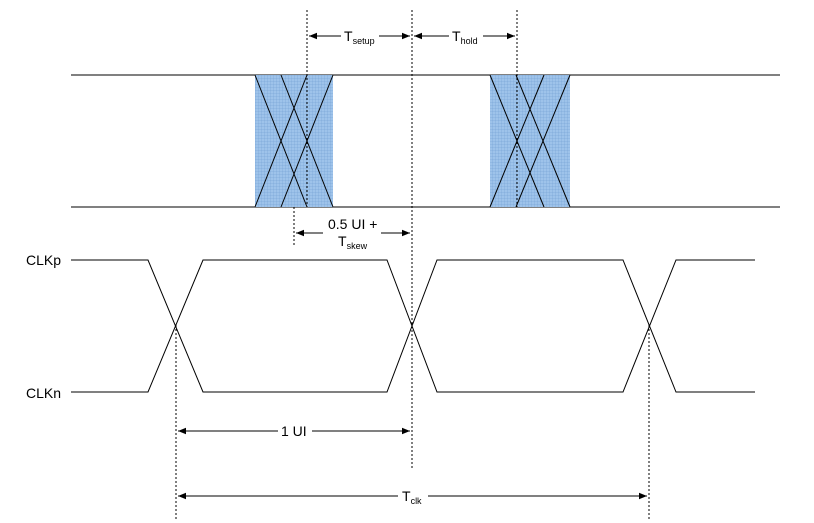 The height and width of the screenshot is (523, 814). Describe the element at coordinates (465, 37) in the screenshot. I see `hold-label: Thold` at that location.